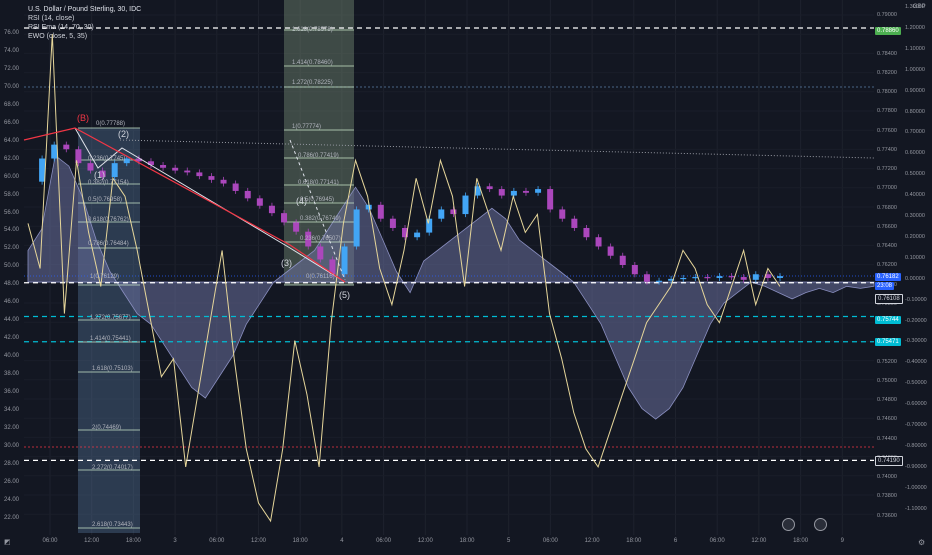 Image resolution: width=932 pixels, height=555 pixels. What do you see at coordinates (12, 86) in the screenshot?
I see `left-axis-tick: 70.00` at bounding box center [12, 86].